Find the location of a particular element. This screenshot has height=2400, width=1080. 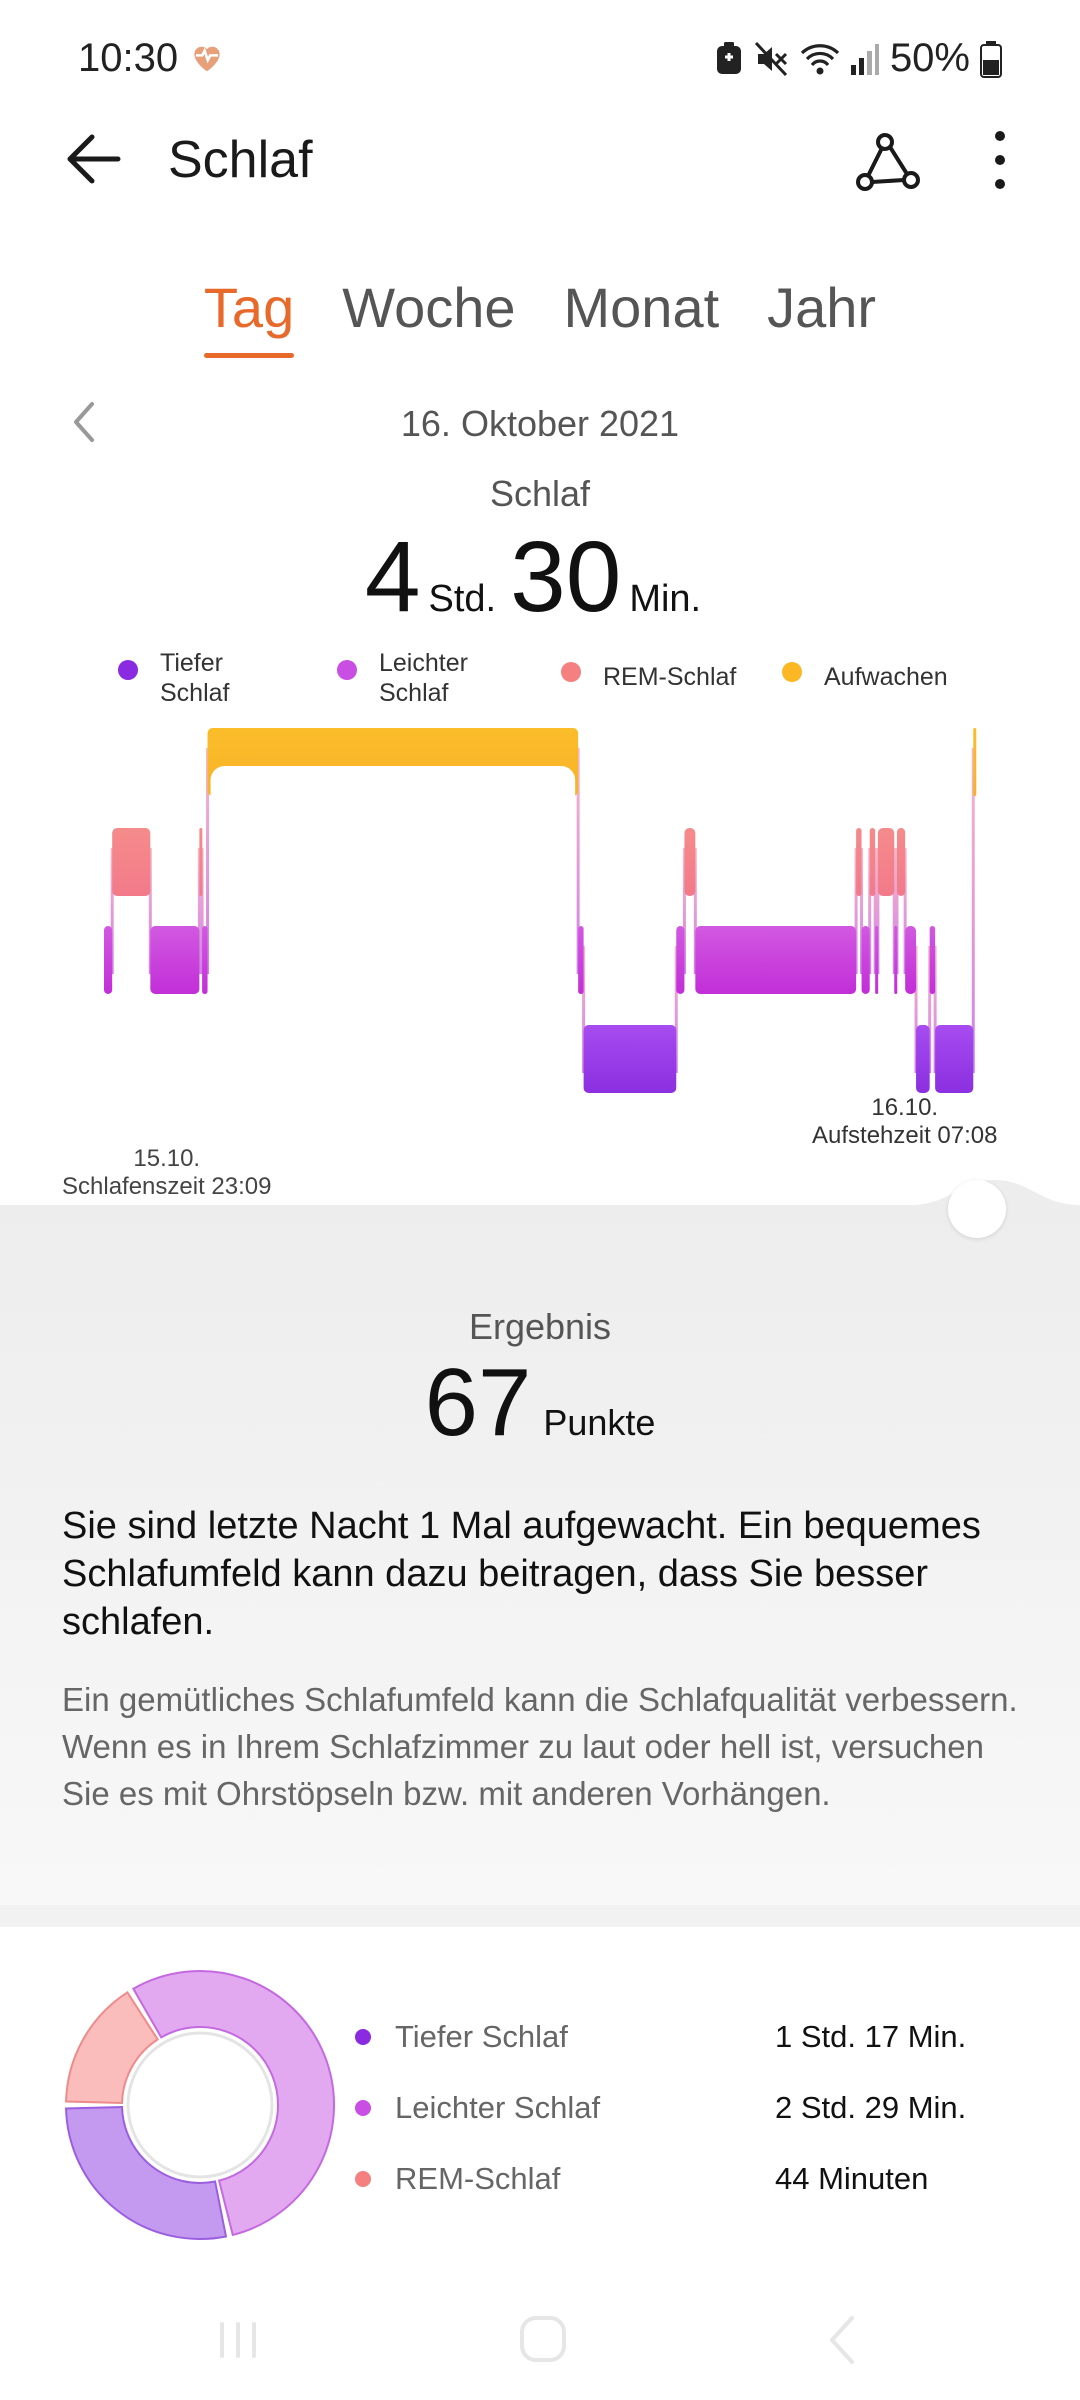

sleep-duration: 4 Std. 30 Min. is located at coordinates (540, 577).